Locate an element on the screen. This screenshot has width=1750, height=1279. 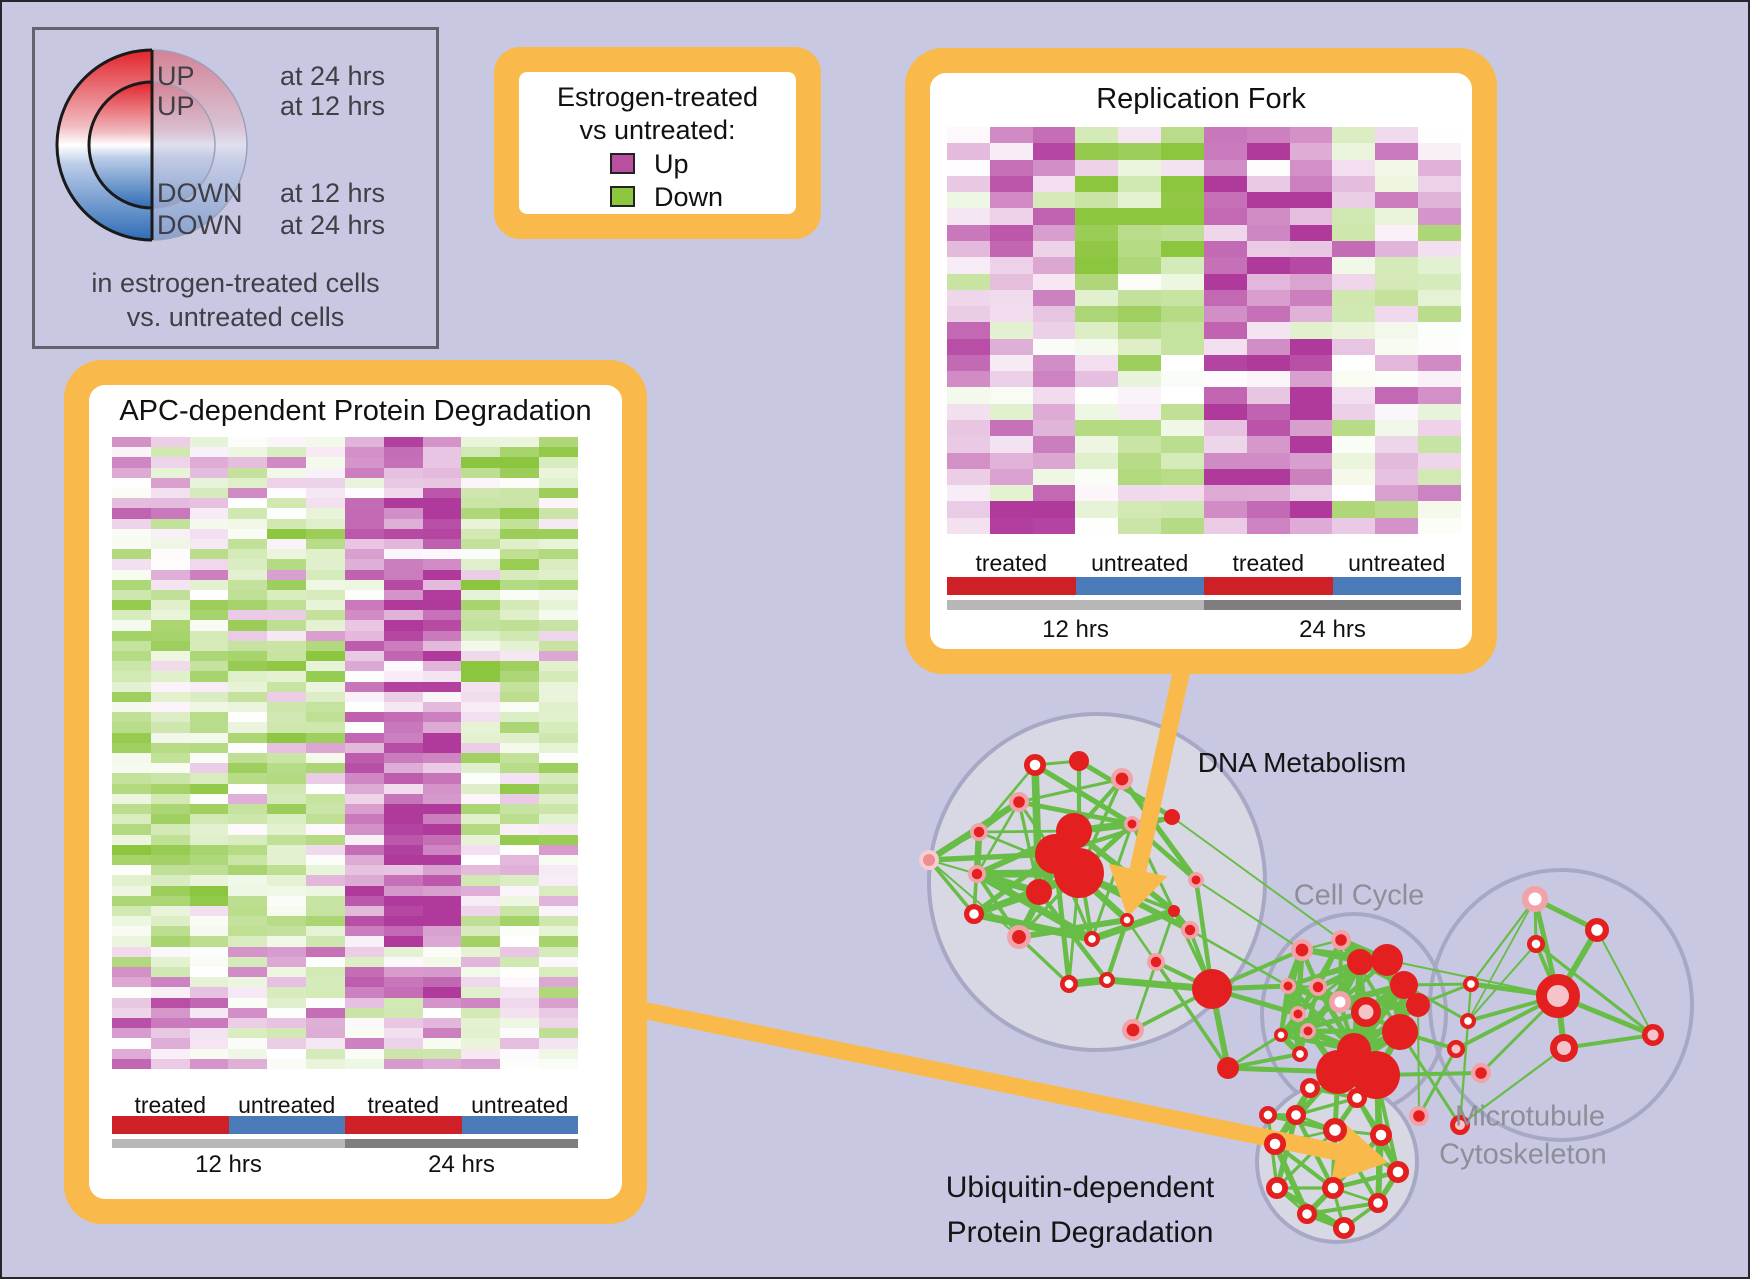
treated-bar is located at coordinates (1268, 586).